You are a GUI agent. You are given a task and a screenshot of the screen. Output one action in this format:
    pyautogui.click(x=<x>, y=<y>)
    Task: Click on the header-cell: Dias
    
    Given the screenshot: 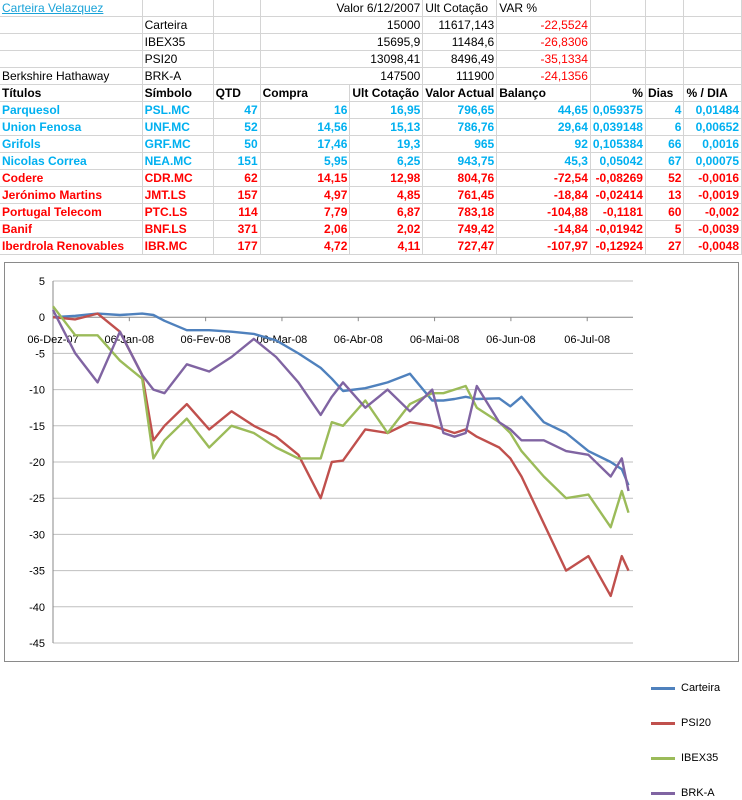 What is the action you would take?
    pyautogui.click(x=665, y=93)
    